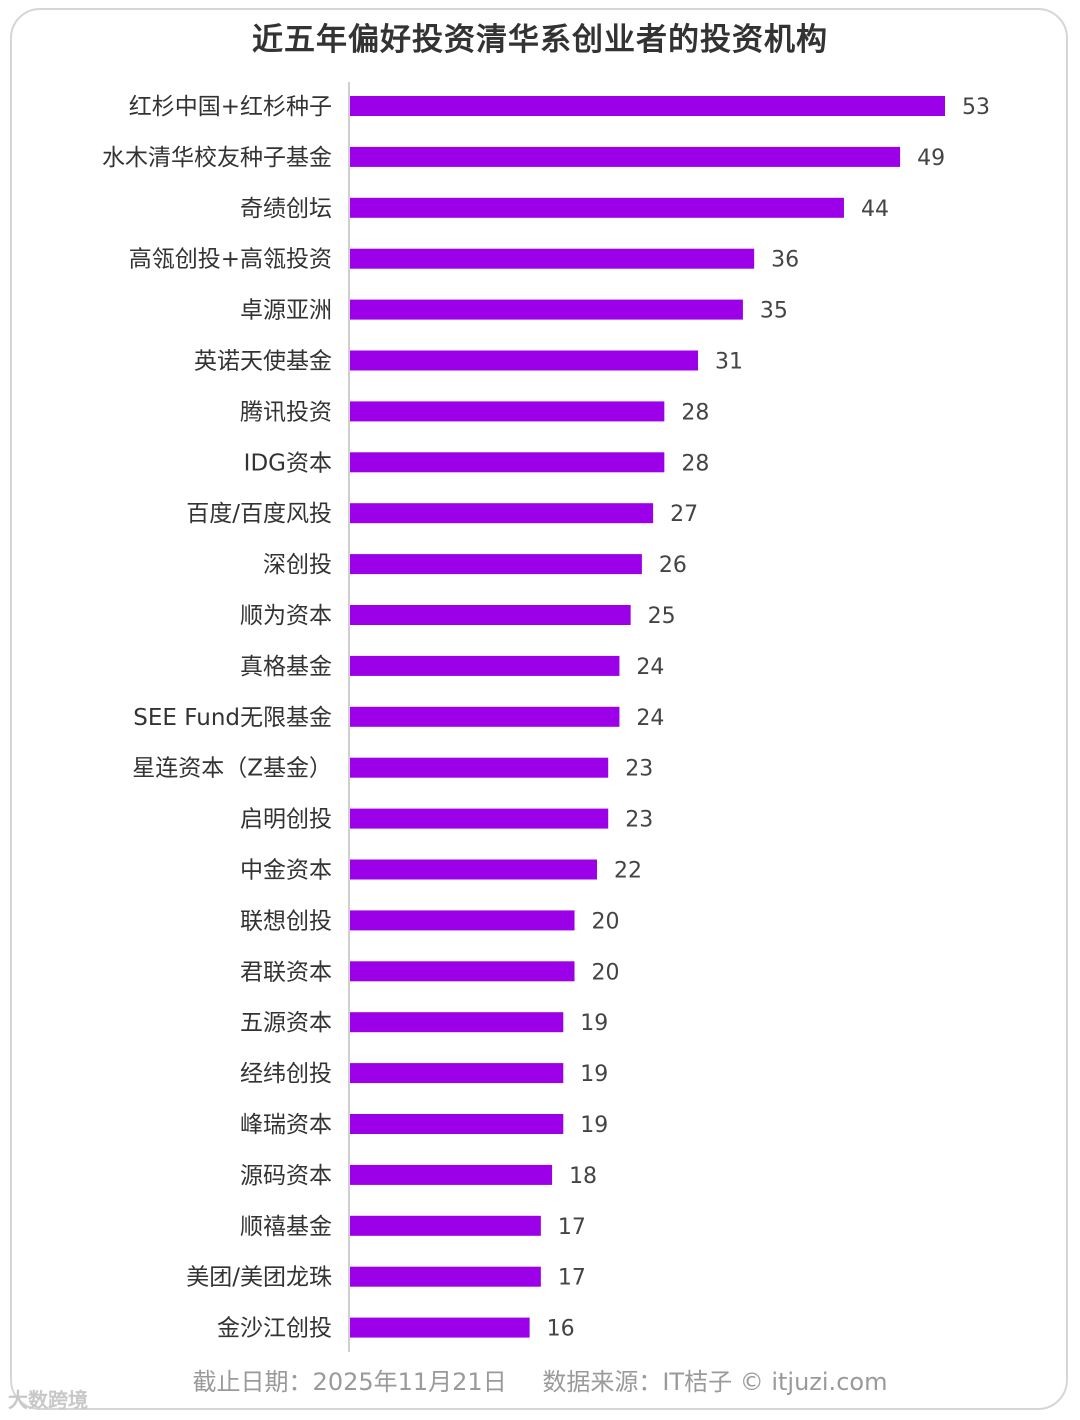 Image resolution: width=1080 pixels, height=1420 pixels. I want to click on category-label: 美团/美团龙珠, so click(259, 1278).